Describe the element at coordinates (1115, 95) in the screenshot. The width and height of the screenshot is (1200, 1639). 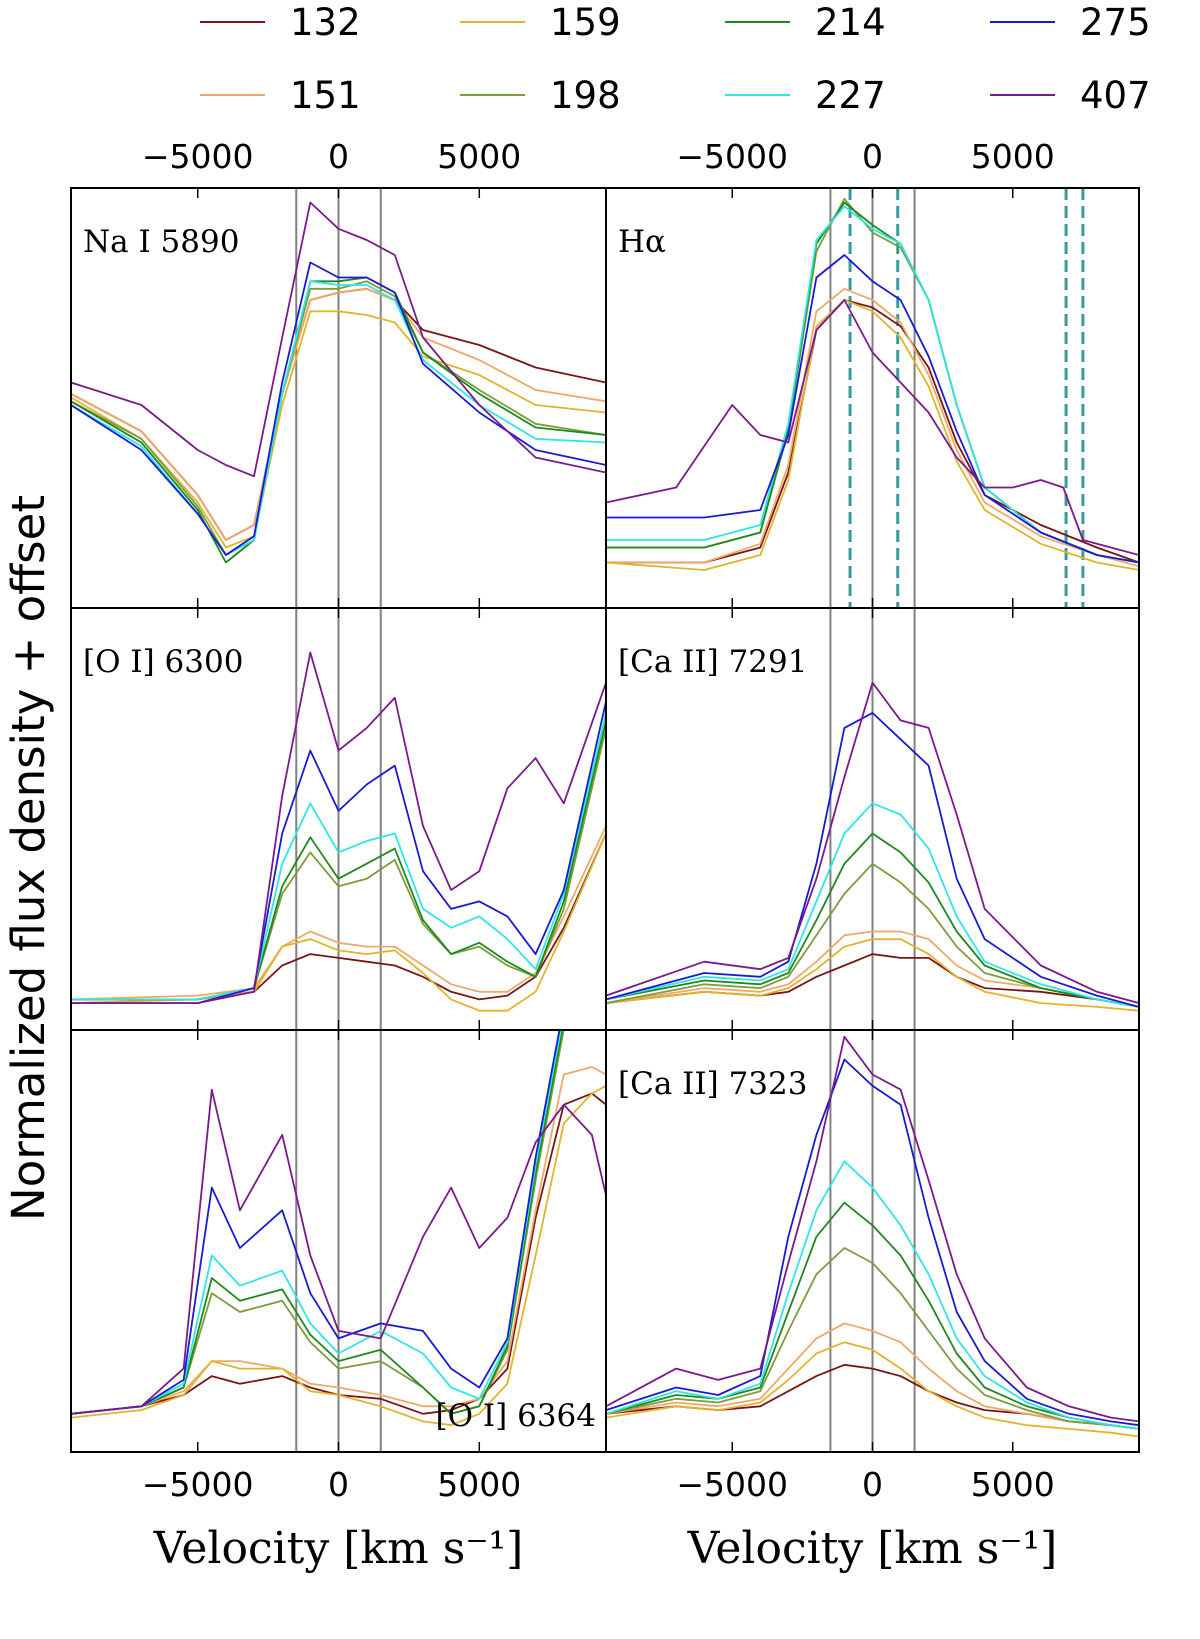
I see `legend-label-407: 407` at that location.